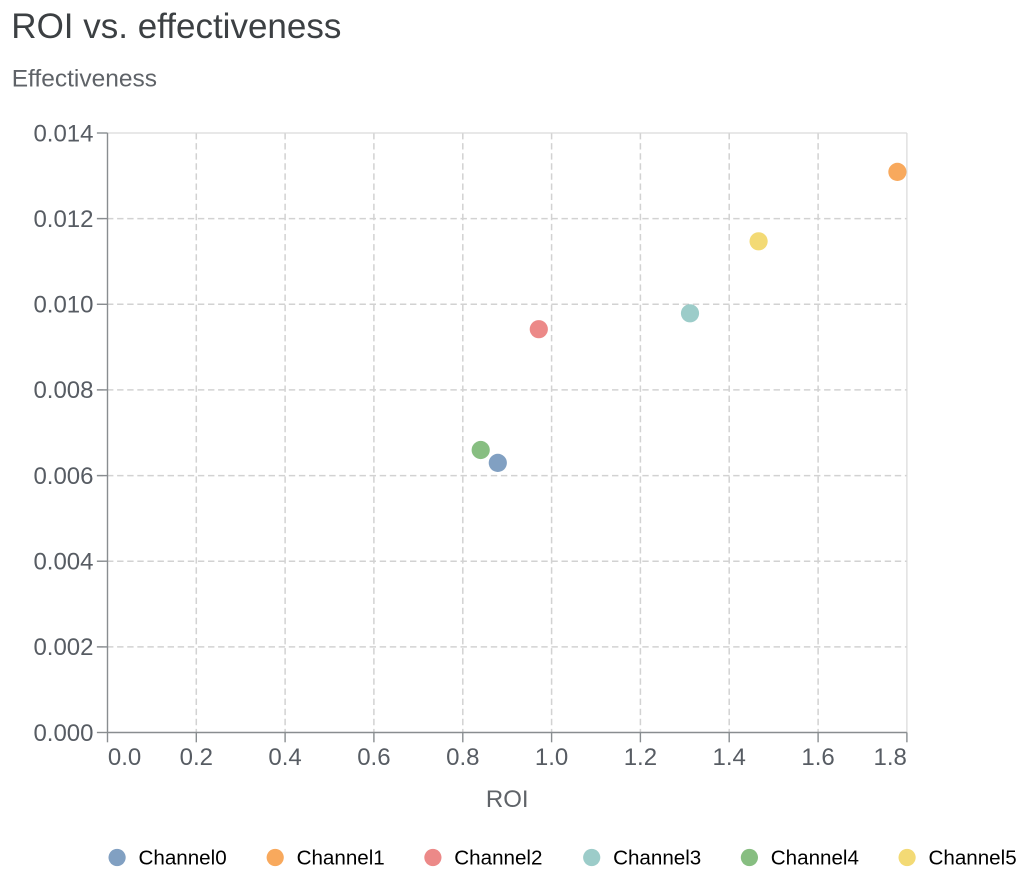 The image size is (1024, 878). What do you see at coordinates (462, 757) in the screenshot?
I see `svg-text: 0.8` at bounding box center [462, 757].